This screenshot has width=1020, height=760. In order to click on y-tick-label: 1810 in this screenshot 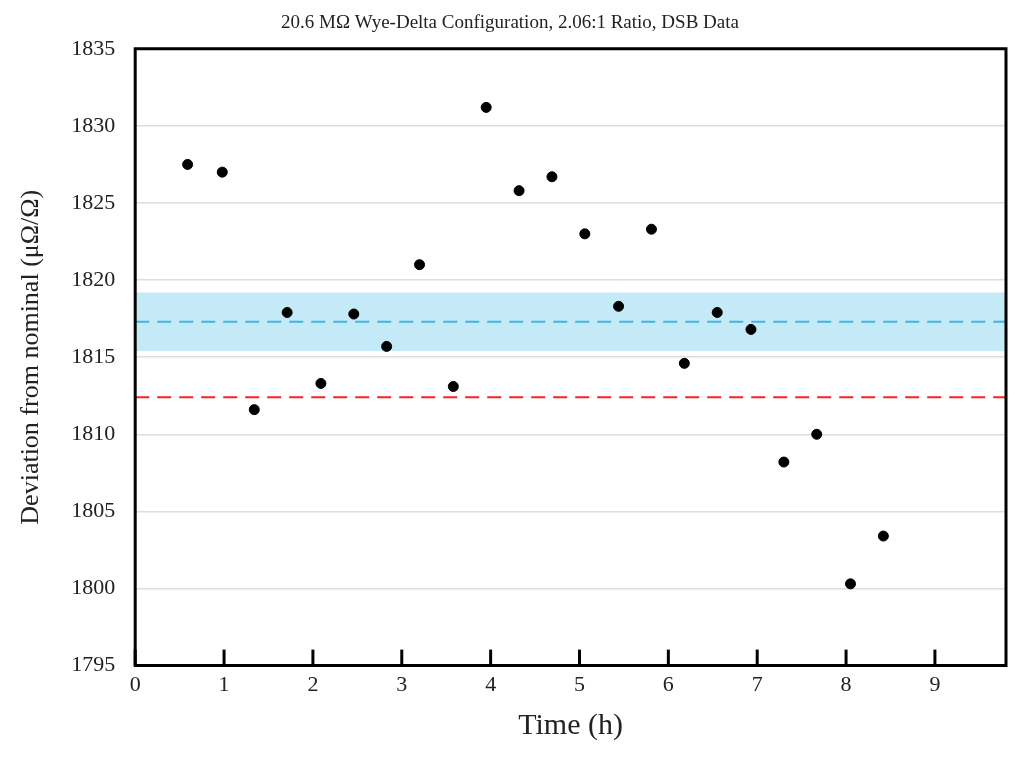, I will do `click(93, 433)`.